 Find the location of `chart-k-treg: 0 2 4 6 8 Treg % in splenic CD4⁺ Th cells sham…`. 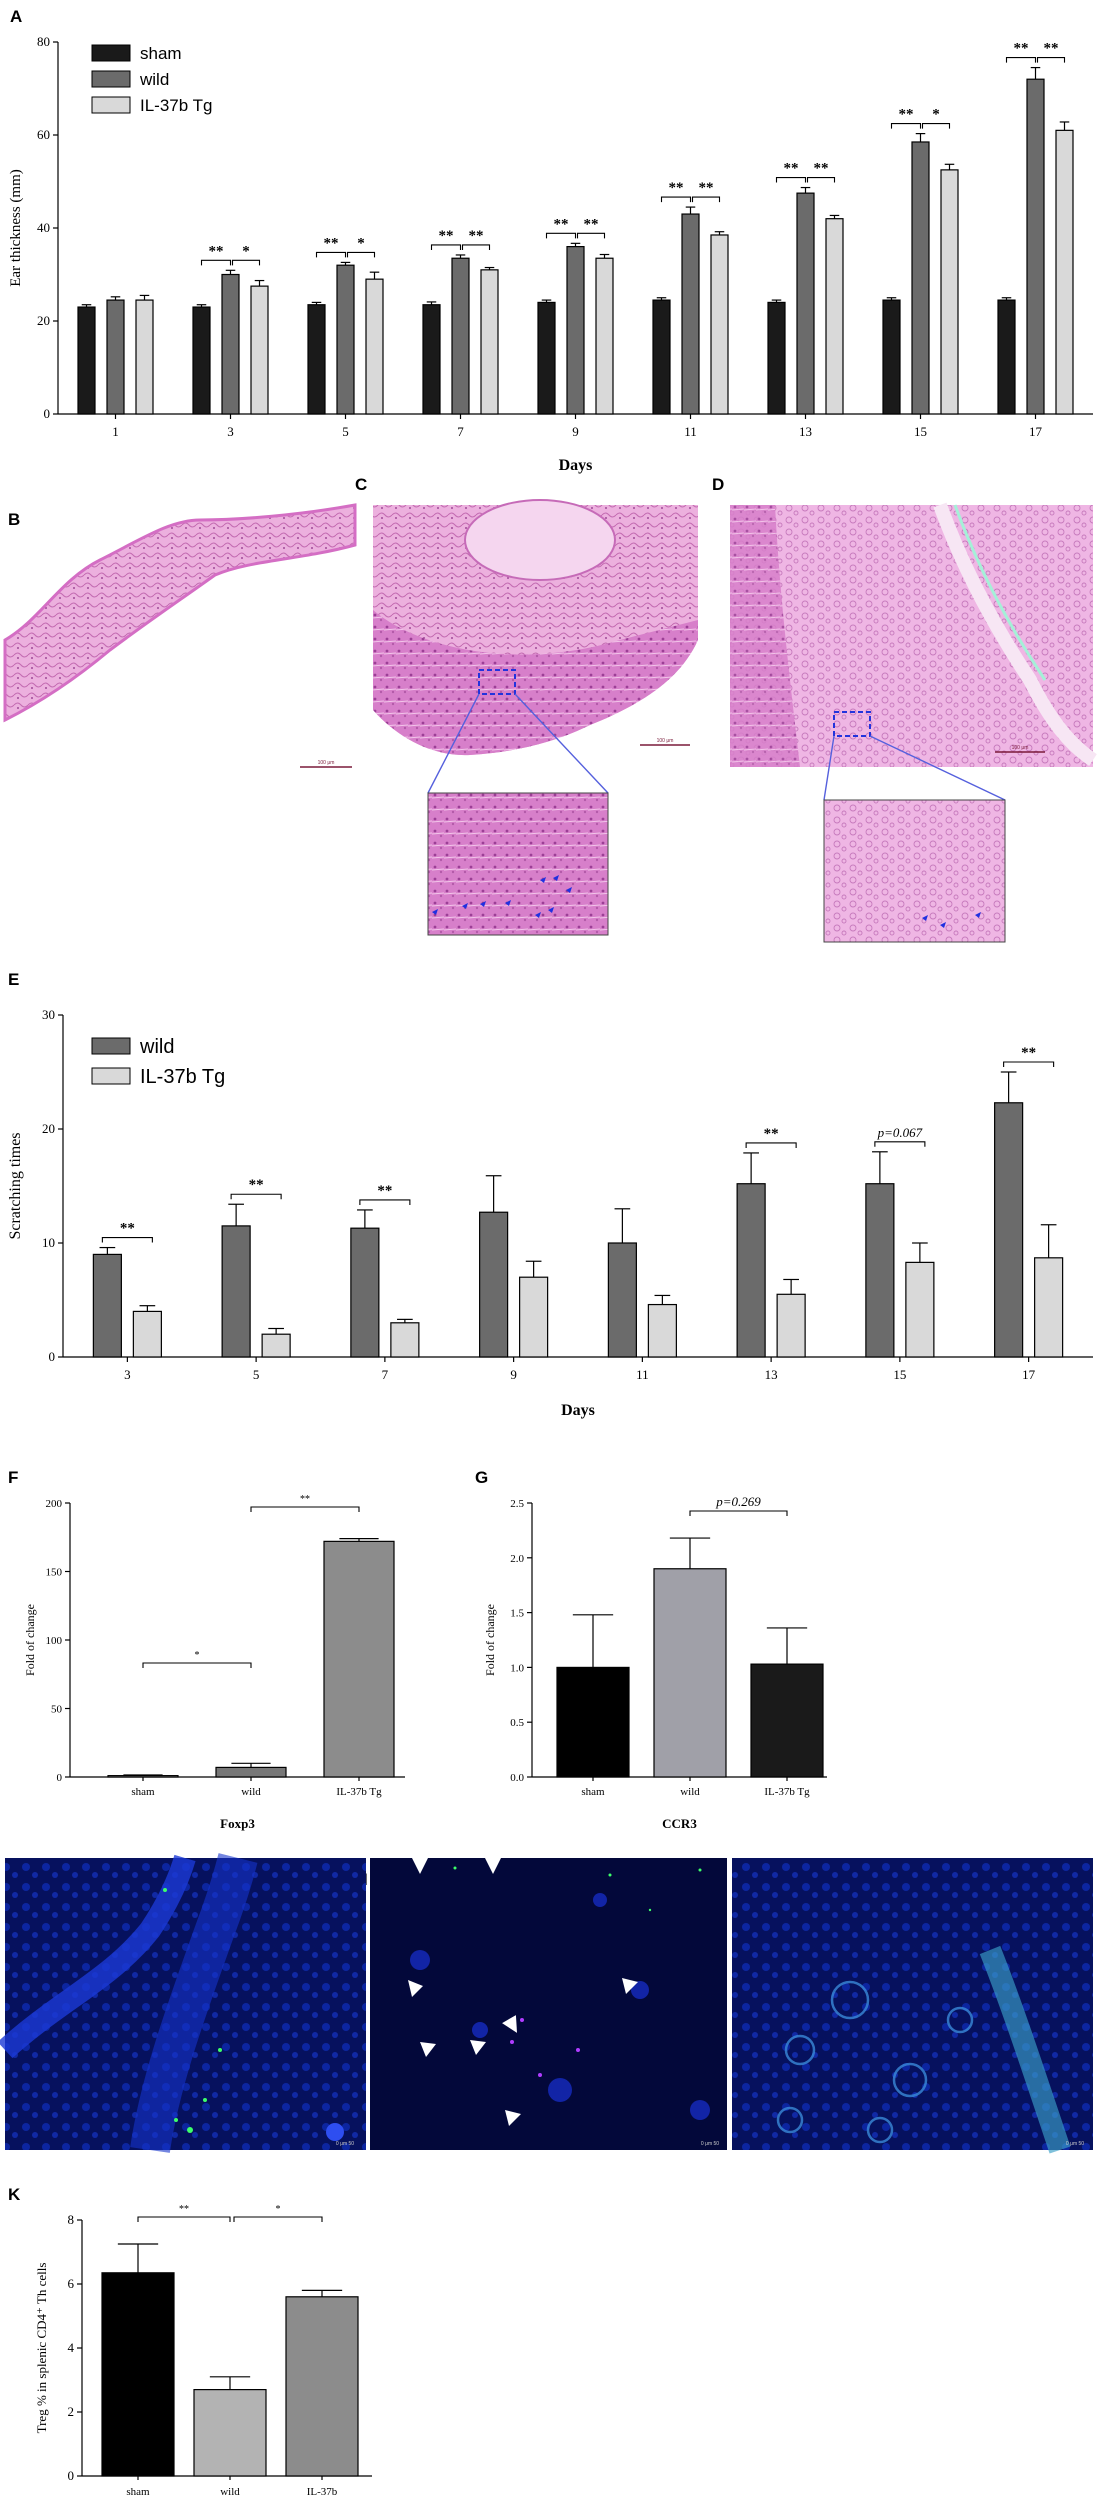

chart-k-treg: 0 2 4 6 8 Treg % in splenic CD4⁺ Th cells sham… is located at coordinates (203, 2351).